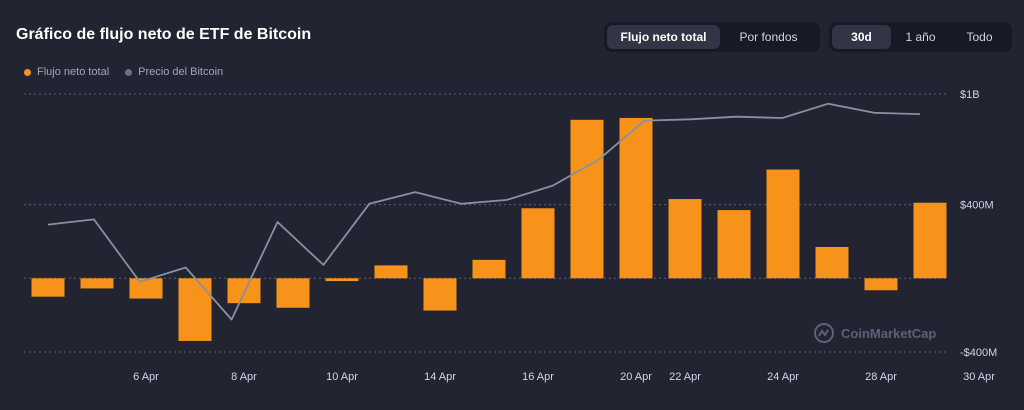  What do you see at coordinates (129, 72) in the screenshot?
I see `legend-dot-btc-price` at bounding box center [129, 72].